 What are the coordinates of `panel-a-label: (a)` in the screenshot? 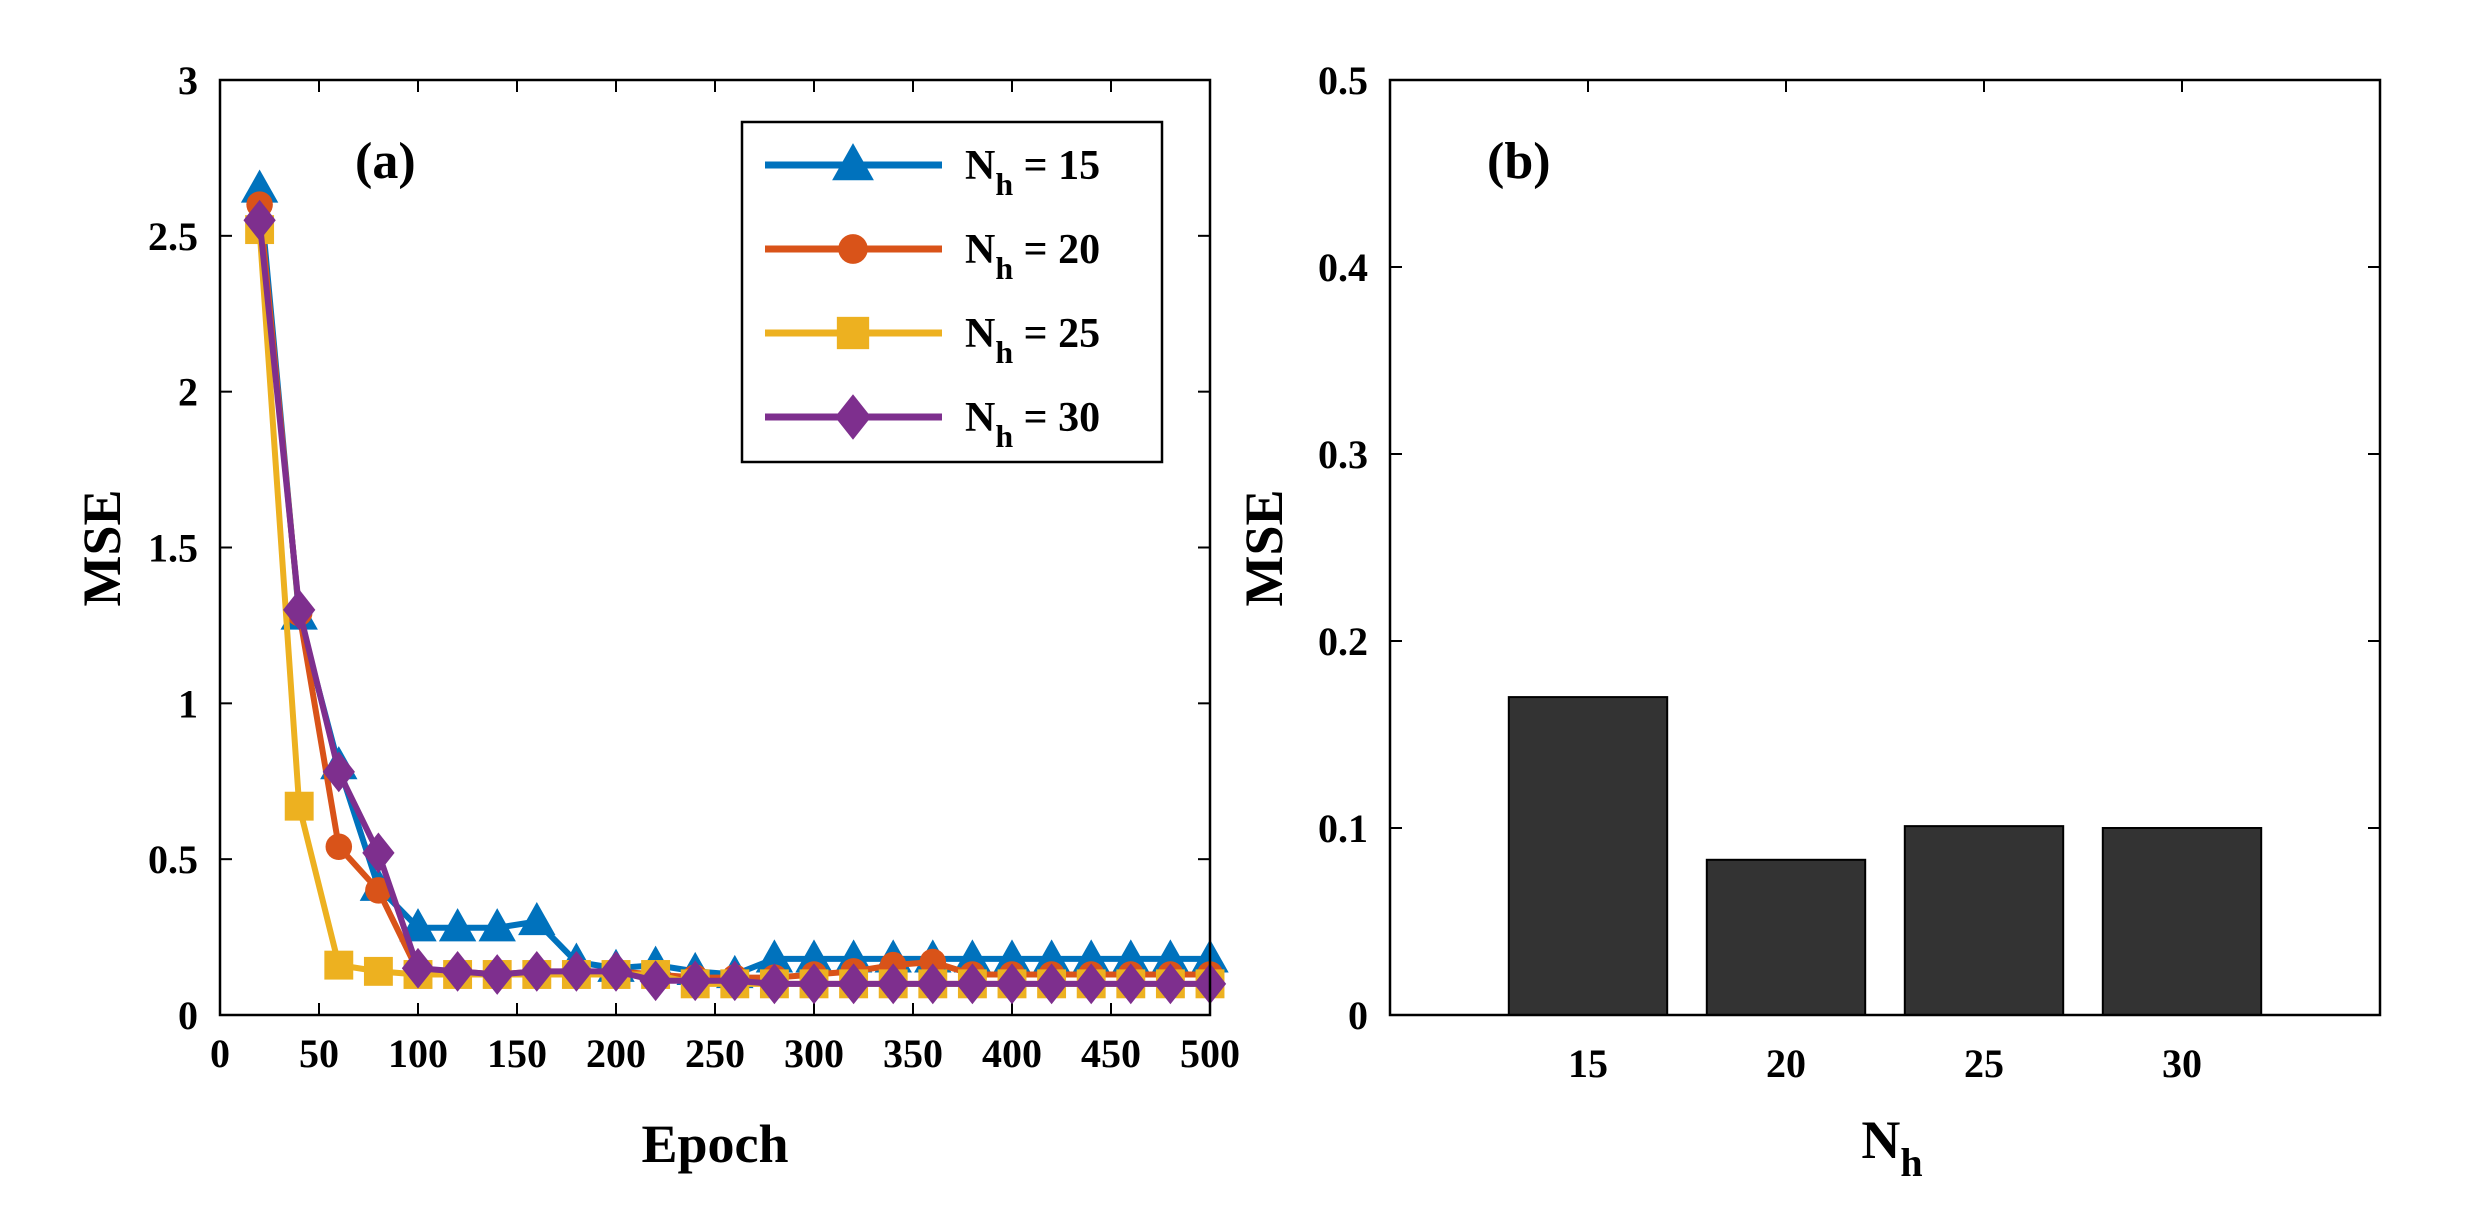 It's located at (385, 161).